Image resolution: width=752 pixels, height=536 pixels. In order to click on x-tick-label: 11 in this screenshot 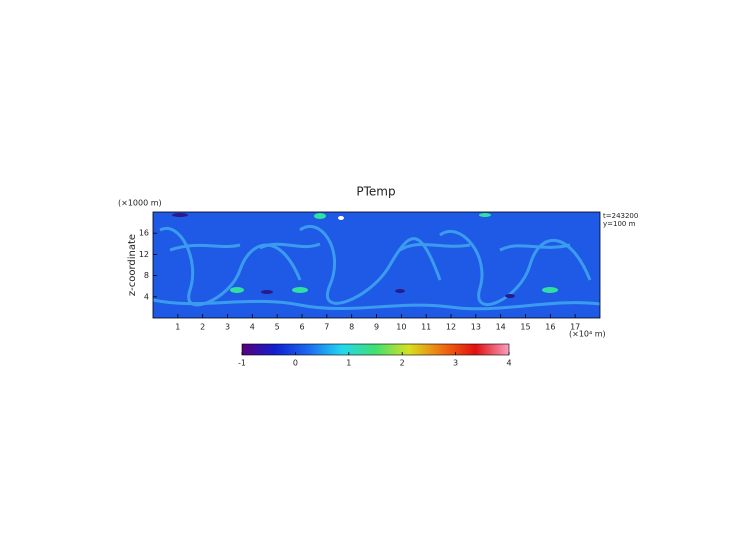, I will do `click(426, 327)`.